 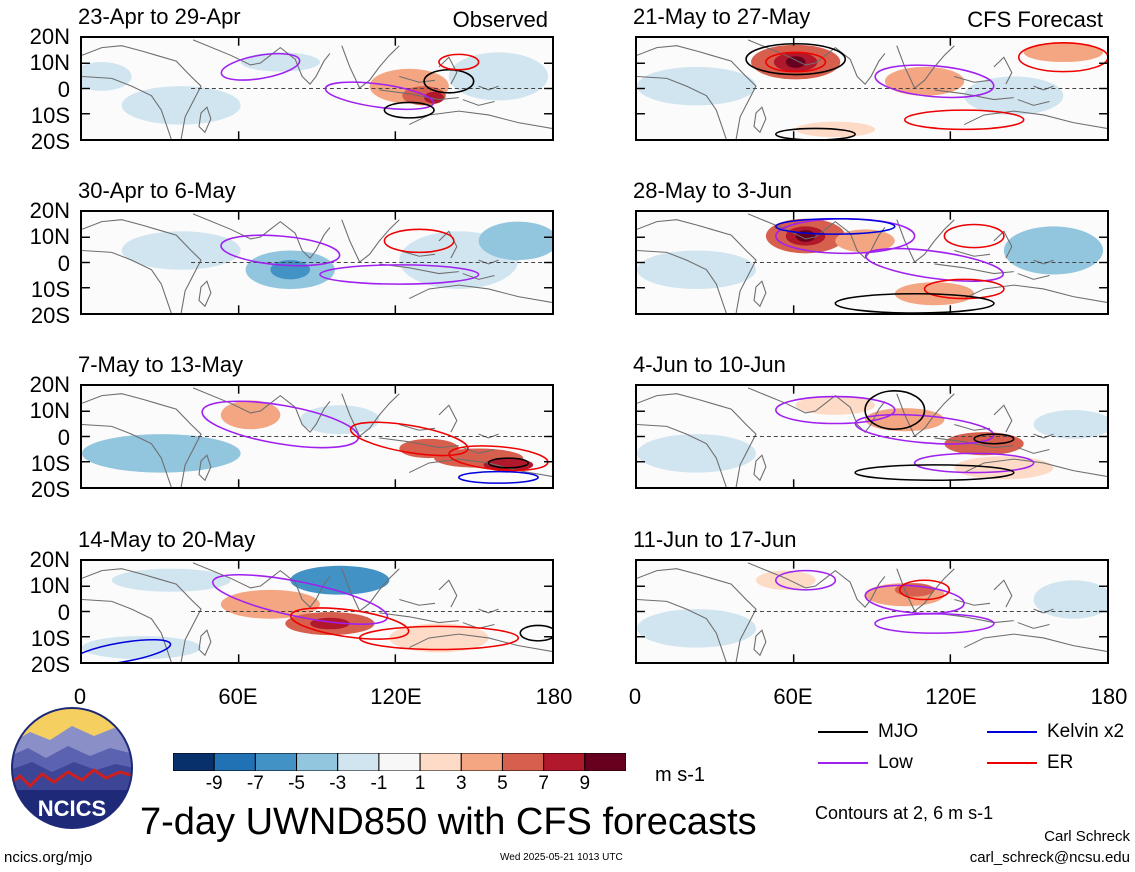 I want to click on author-email: carl_schreck@ncsu.edu, so click(x=1049, y=857).